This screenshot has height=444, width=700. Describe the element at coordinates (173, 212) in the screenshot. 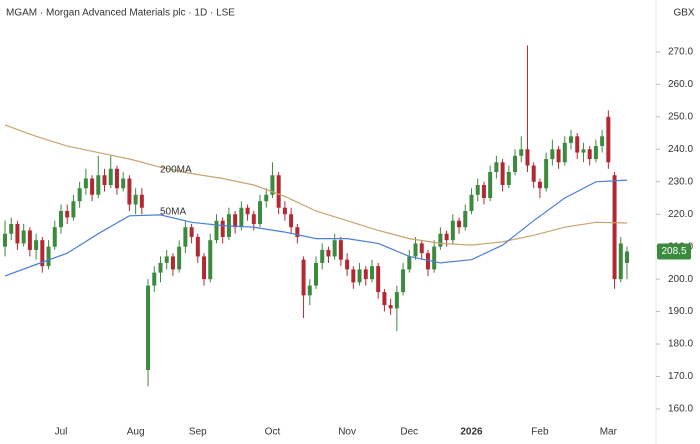

I see `ma-label: 50MA` at that location.